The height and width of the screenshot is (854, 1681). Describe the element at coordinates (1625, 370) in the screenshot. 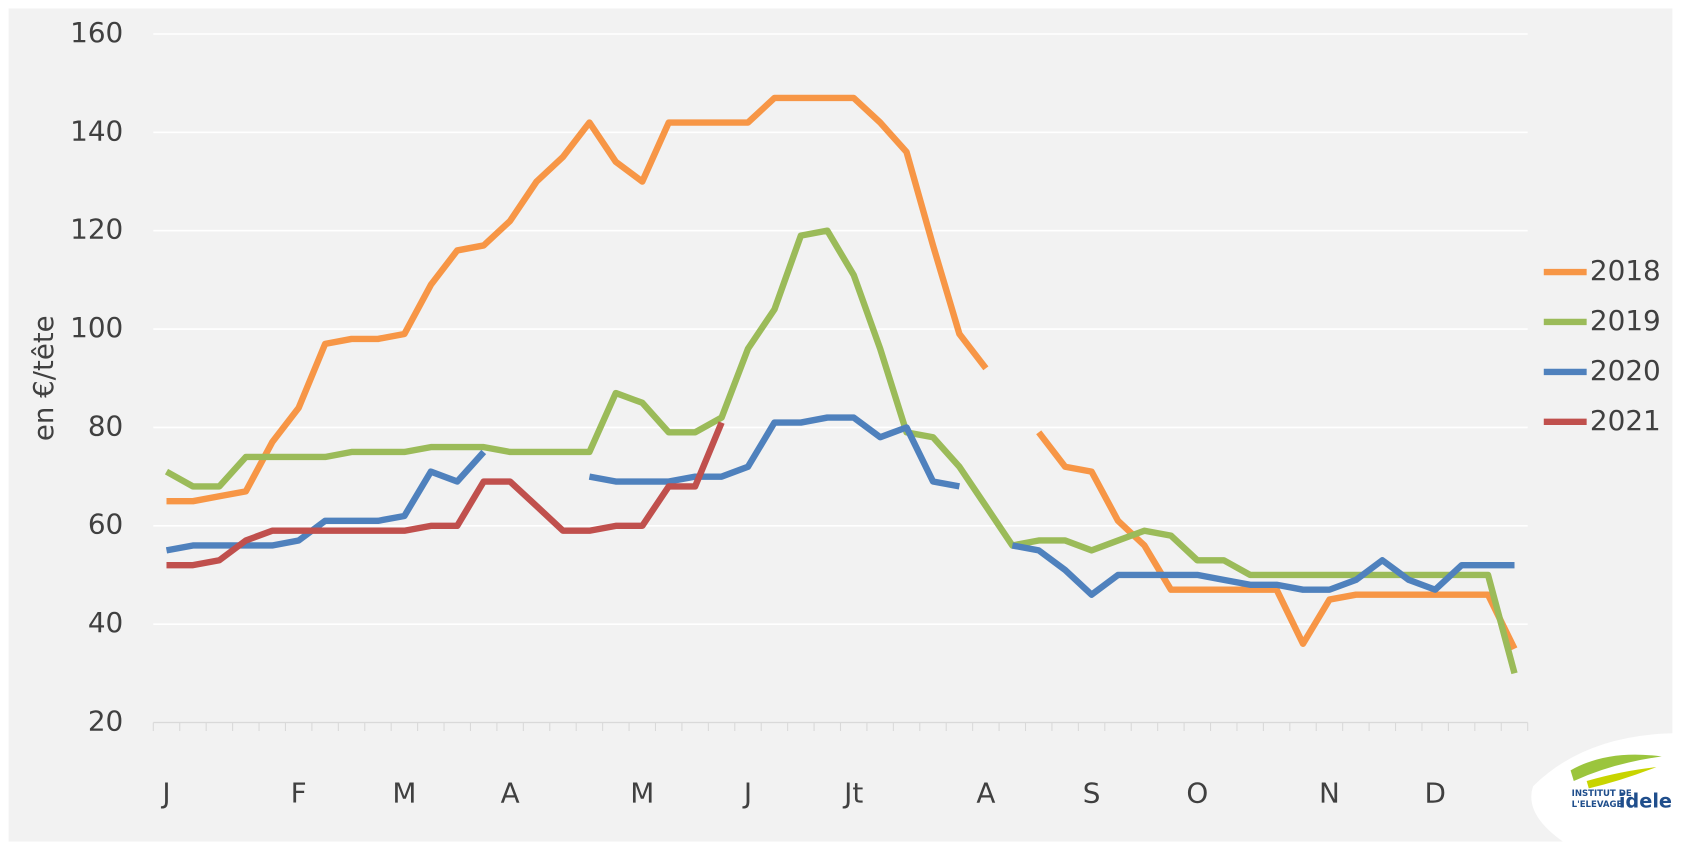

I see `legend-label: 2020` at that location.